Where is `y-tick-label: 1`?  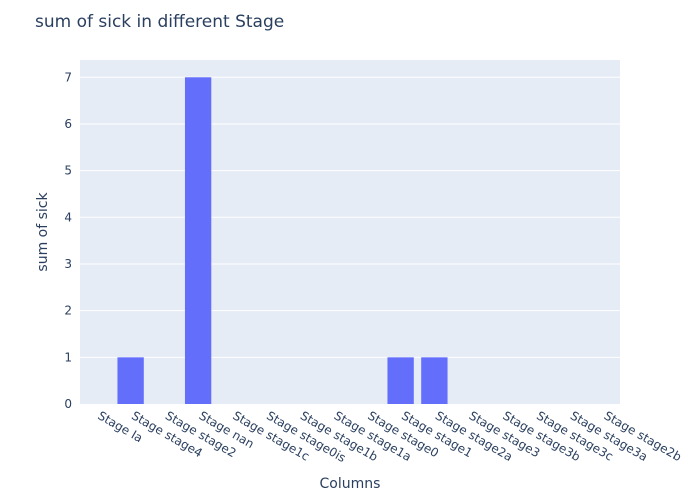 y-tick-label: 1 is located at coordinates (68, 357).